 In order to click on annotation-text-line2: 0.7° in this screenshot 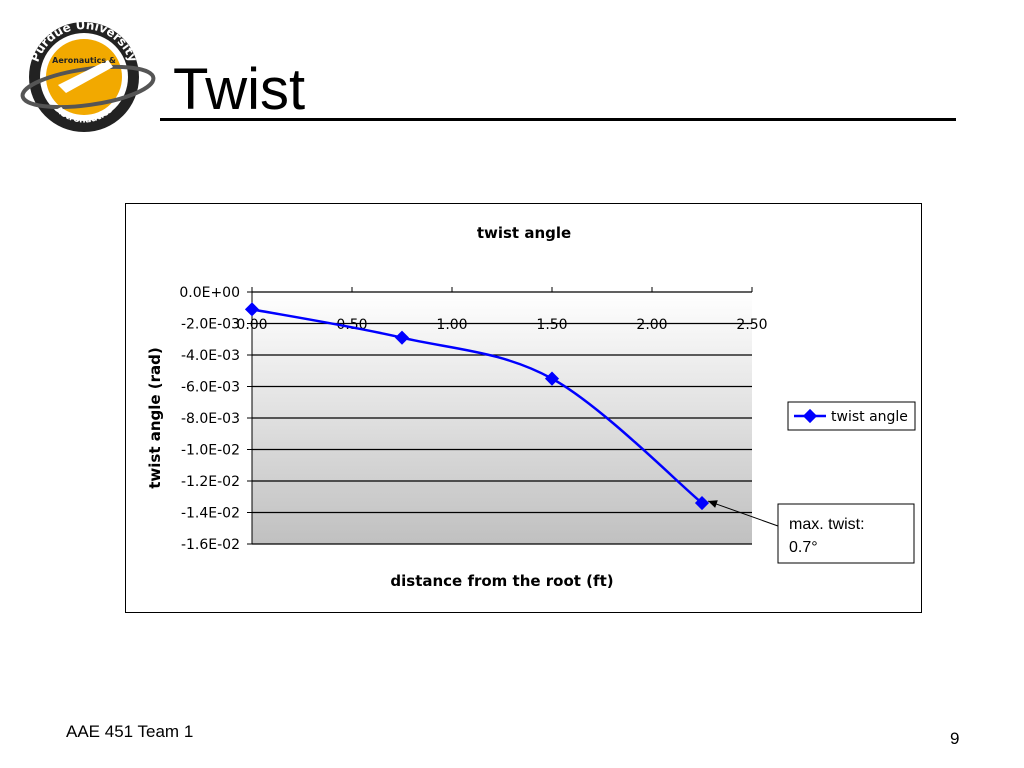, I will do `click(803, 547)`.